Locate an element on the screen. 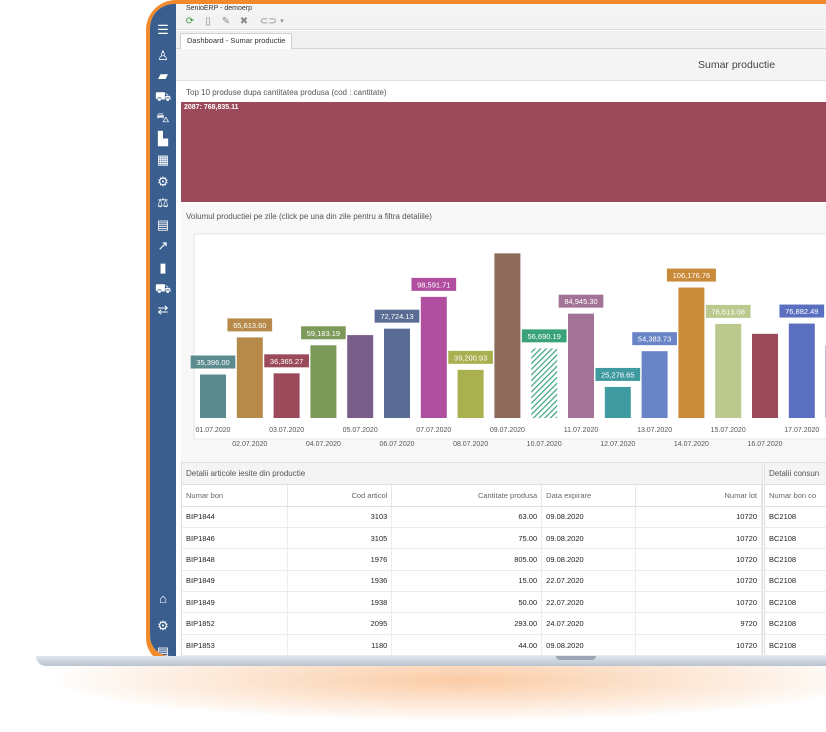 The height and width of the screenshot is (732, 826). chevron-down-icon: ▾ is located at coordinates (282, 21).